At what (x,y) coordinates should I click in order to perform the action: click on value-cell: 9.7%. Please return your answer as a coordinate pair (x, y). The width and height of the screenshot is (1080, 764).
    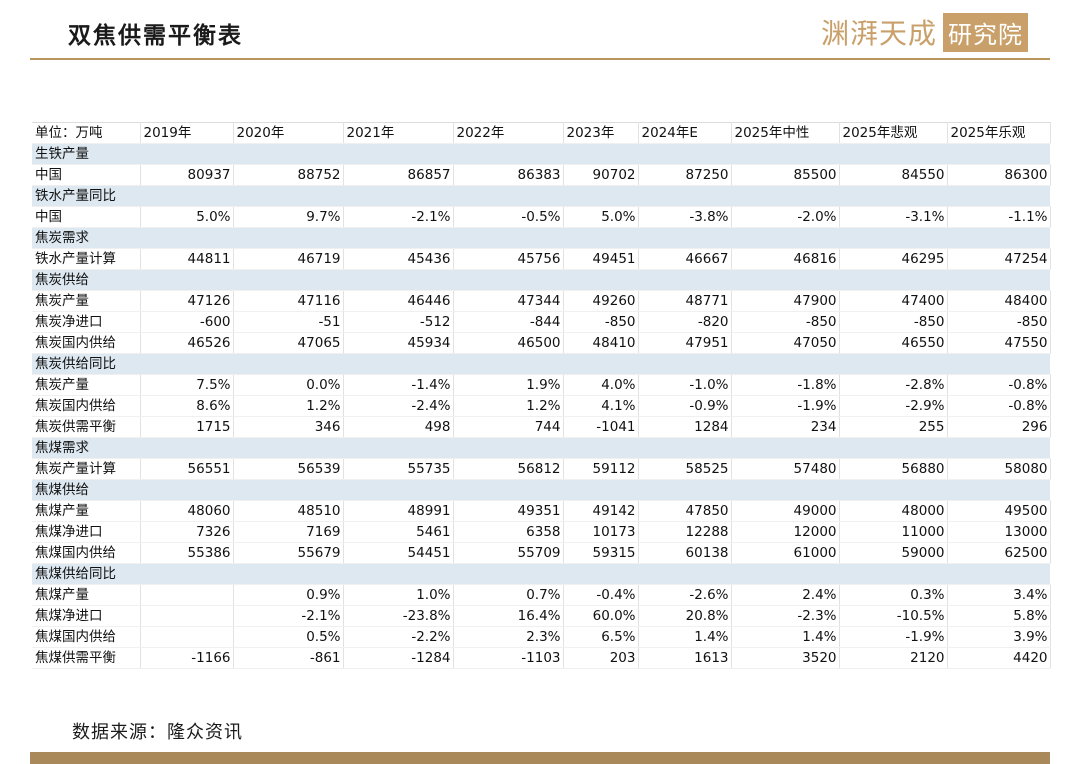
    Looking at the image, I should click on (288, 217).